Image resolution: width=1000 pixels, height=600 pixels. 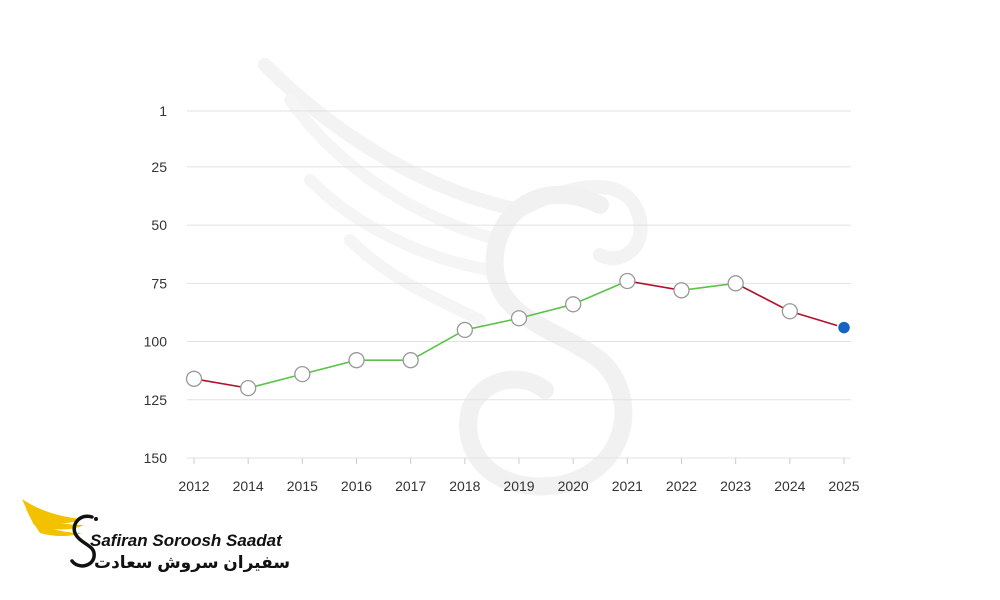 What do you see at coordinates (356, 486) in the screenshot?
I see `x-tick-label: 2016` at bounding box center [356, 486].